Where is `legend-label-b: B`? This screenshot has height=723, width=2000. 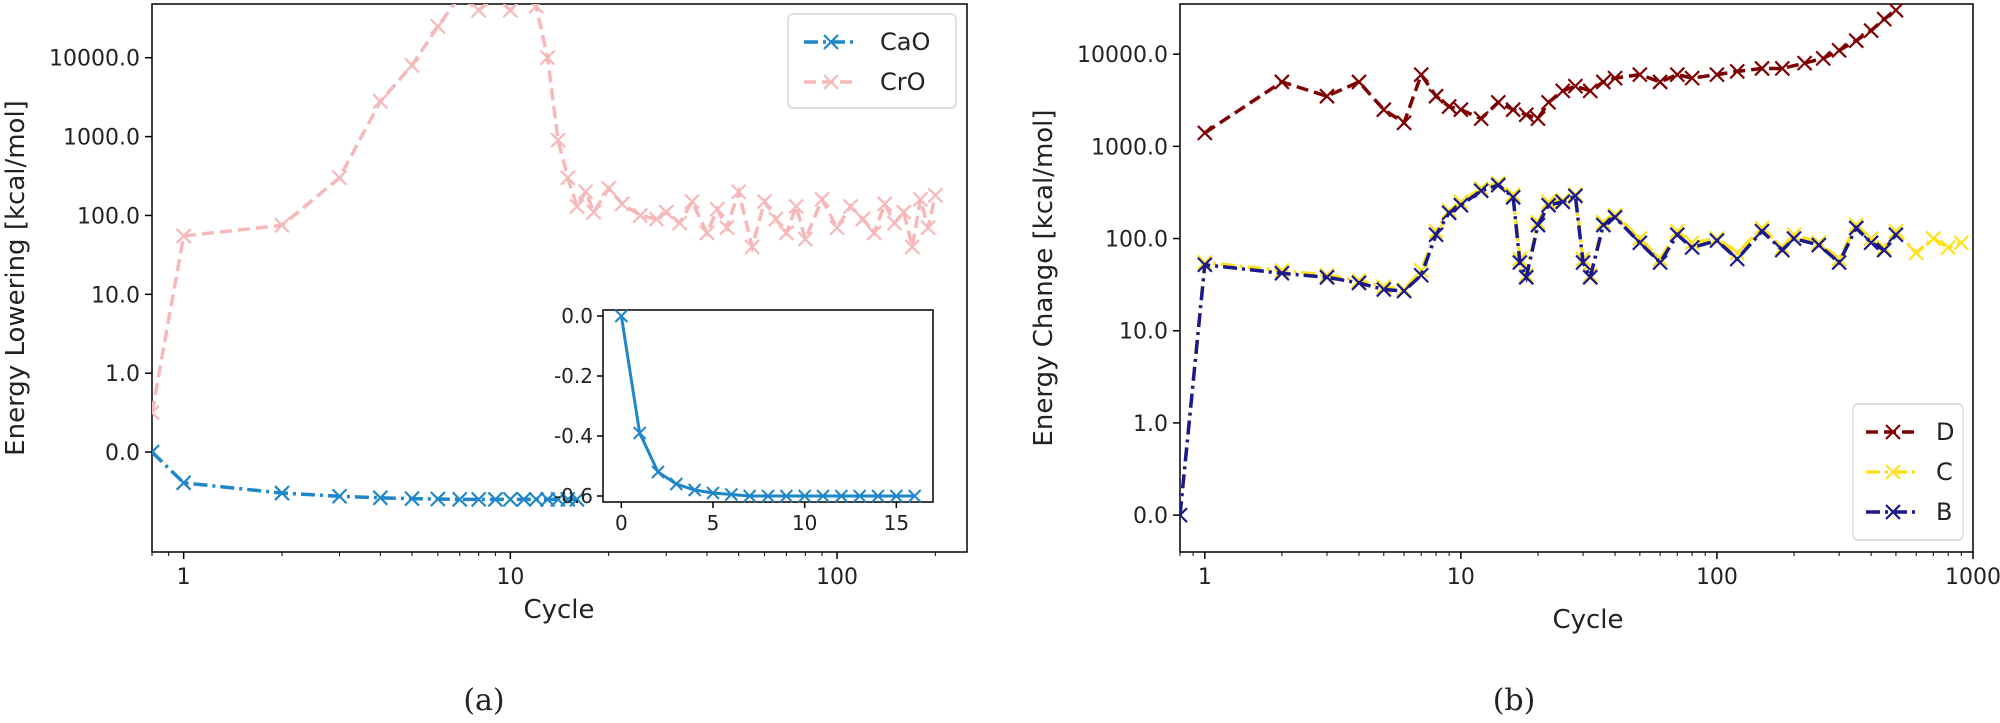 legend-label-b: B is located at coordinates (1944, 512).